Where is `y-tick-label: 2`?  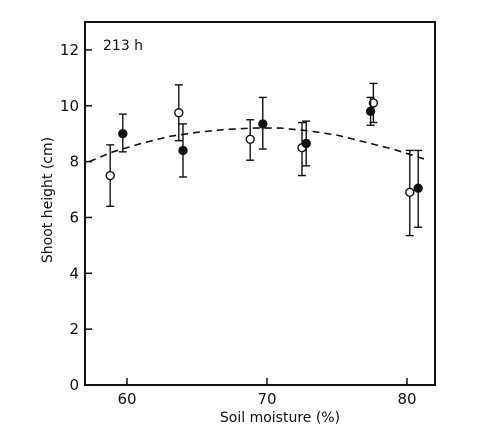 y-tick-label: 2 is located at coordinates (74, 329).